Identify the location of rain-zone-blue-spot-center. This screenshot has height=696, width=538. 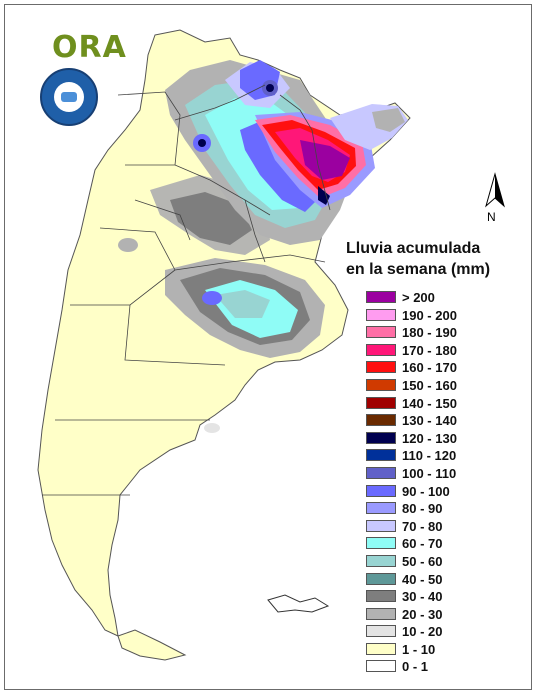
(212, 298).